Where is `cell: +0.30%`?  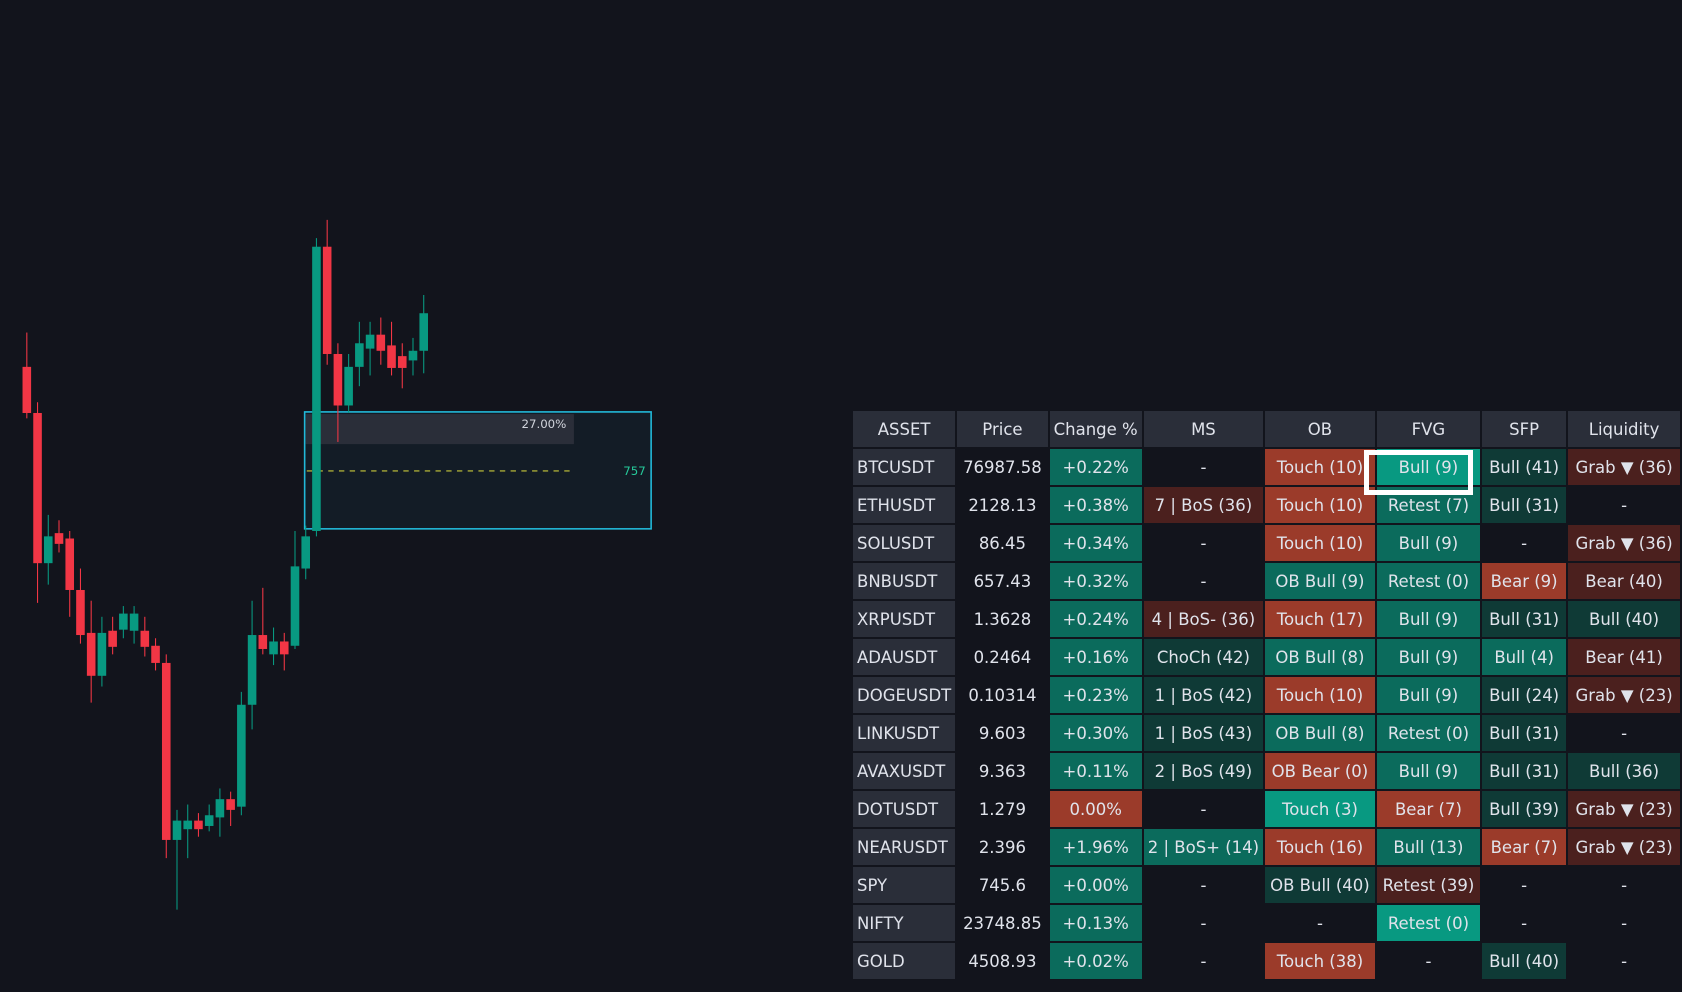
cell: +0.30% is located at coordinates (1095, 733).